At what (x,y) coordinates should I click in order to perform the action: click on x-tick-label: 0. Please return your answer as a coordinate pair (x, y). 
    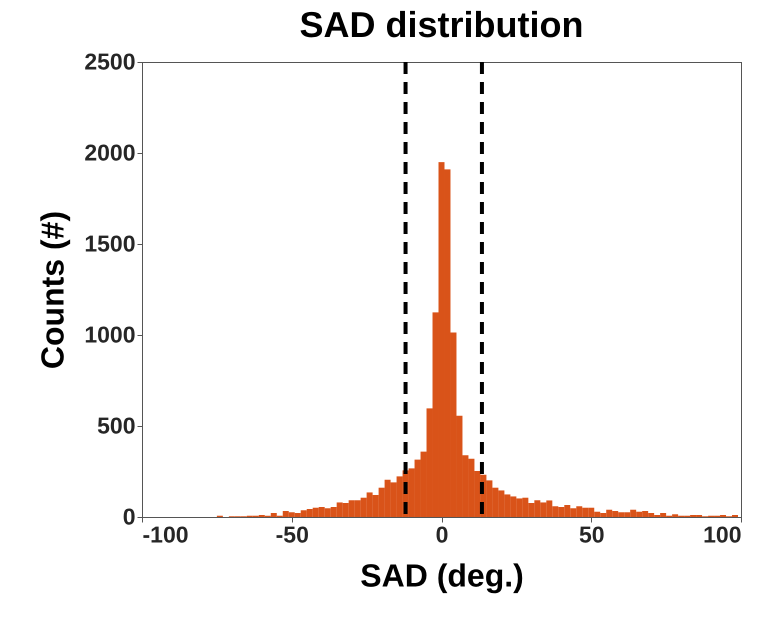
    Looking at the image, I should click on (442, 535).